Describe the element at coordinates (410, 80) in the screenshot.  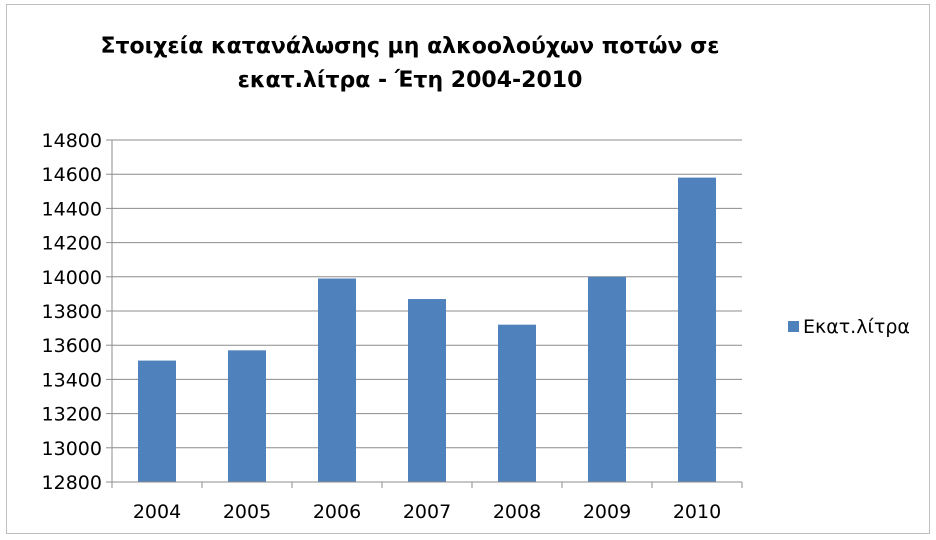
I see `chart-title-line-2: εκατ.λίτρα - Έτη 2004-2010` at that location.